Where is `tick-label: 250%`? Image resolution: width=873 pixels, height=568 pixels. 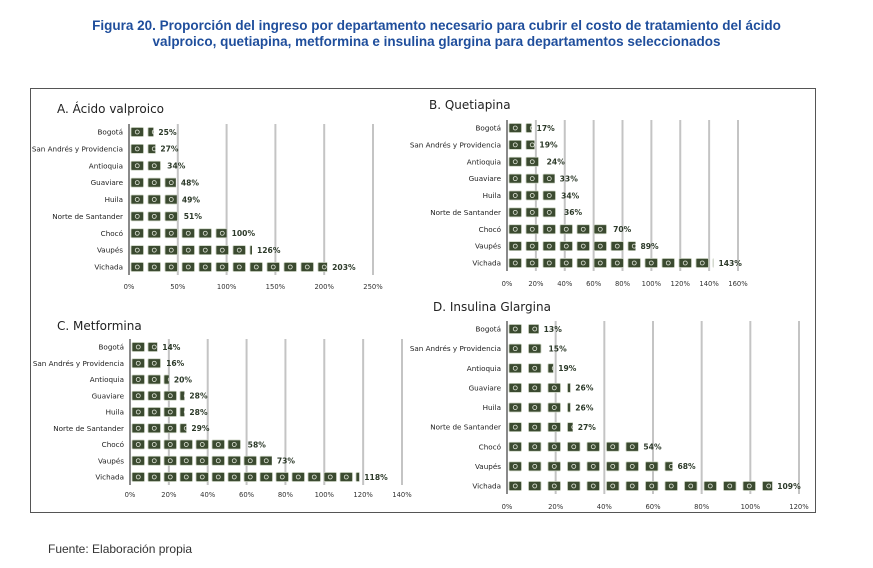 tick-label: 250% is located at coordinates (373, 287).